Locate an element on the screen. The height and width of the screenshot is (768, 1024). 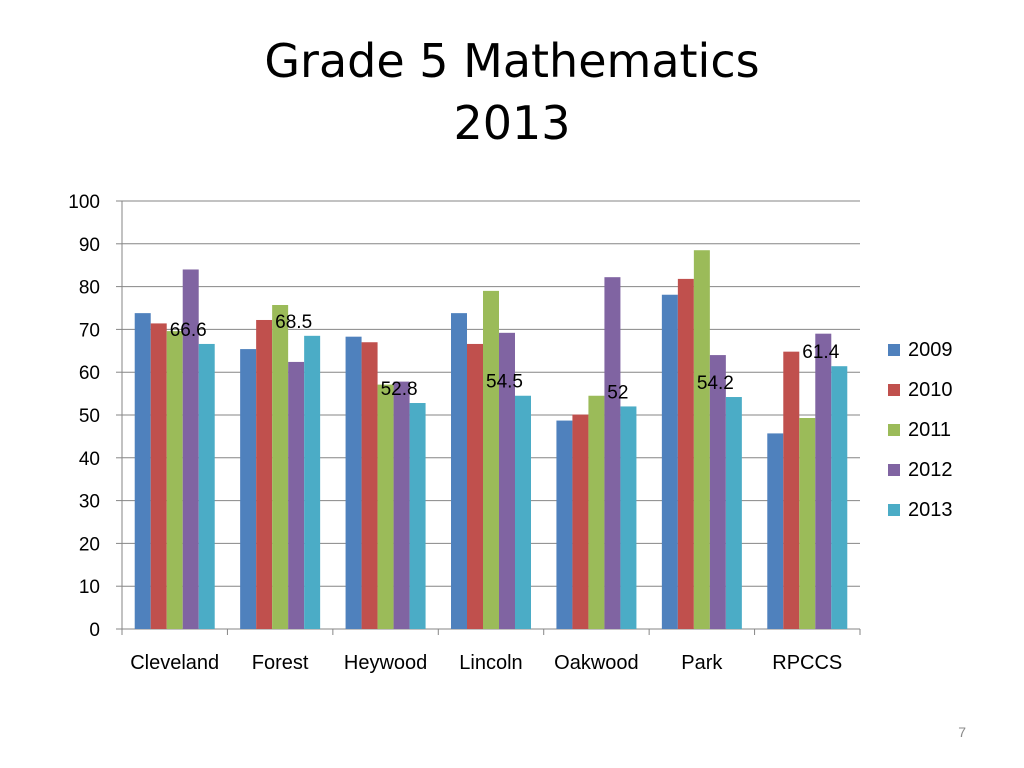
data-label: 54.5 is located at coordinates (504, 382).